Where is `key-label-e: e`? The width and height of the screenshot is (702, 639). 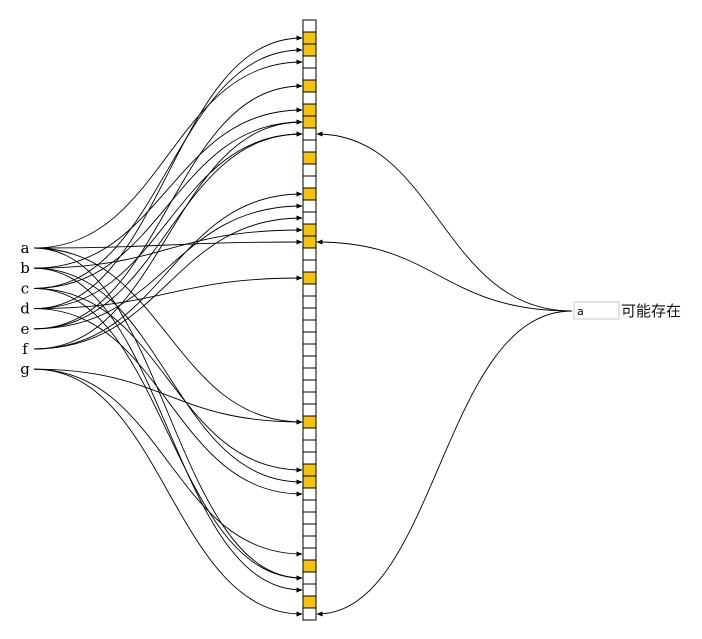 key-label-e: e is located at coordinates (25, 329).